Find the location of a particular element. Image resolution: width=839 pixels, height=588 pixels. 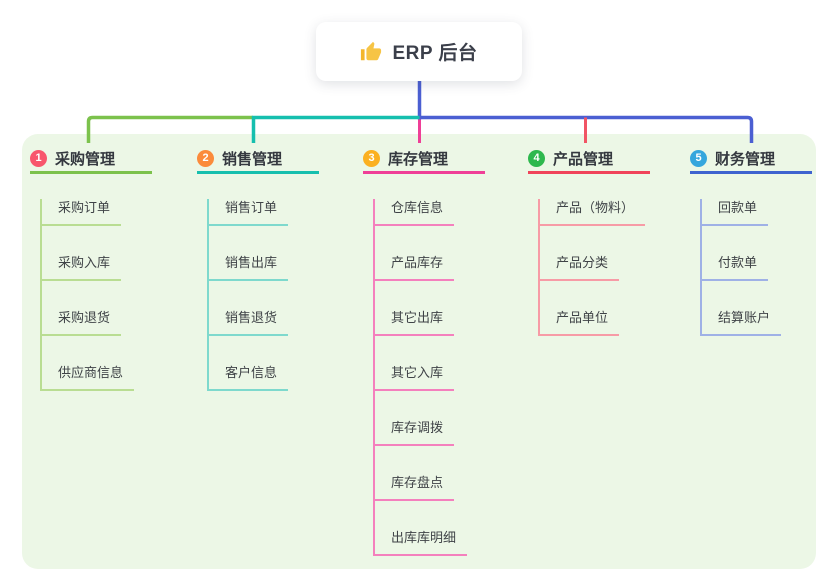

node-purchase-order: 采购订单 is located at coordinates (82, 212).